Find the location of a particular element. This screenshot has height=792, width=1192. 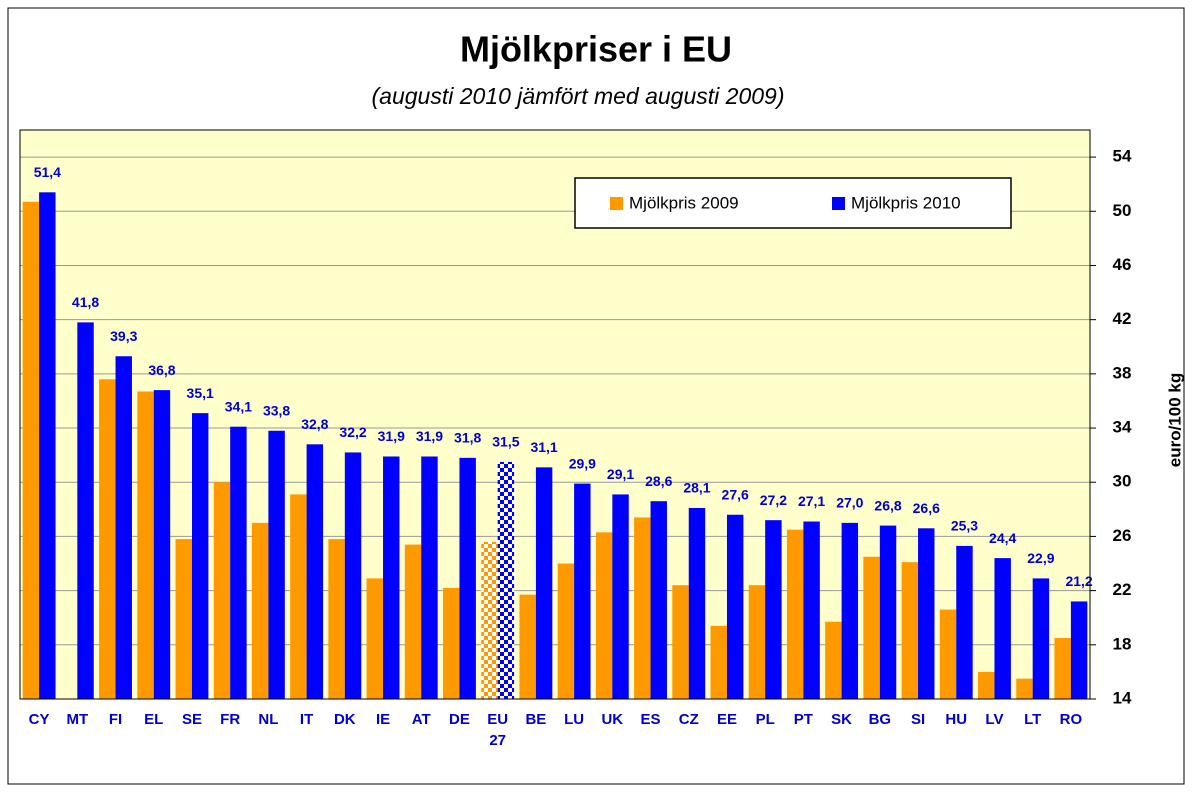

data-label: 27,1 is located at coordinates (811, 501).